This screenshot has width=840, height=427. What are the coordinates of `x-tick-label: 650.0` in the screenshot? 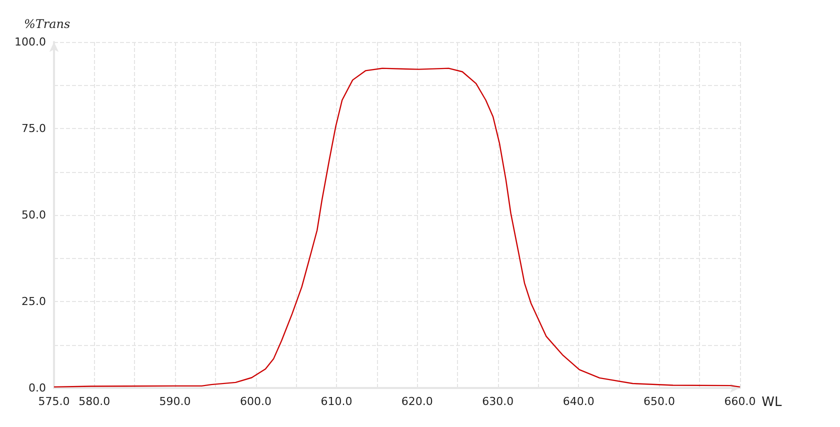 It's located at (660, 401).